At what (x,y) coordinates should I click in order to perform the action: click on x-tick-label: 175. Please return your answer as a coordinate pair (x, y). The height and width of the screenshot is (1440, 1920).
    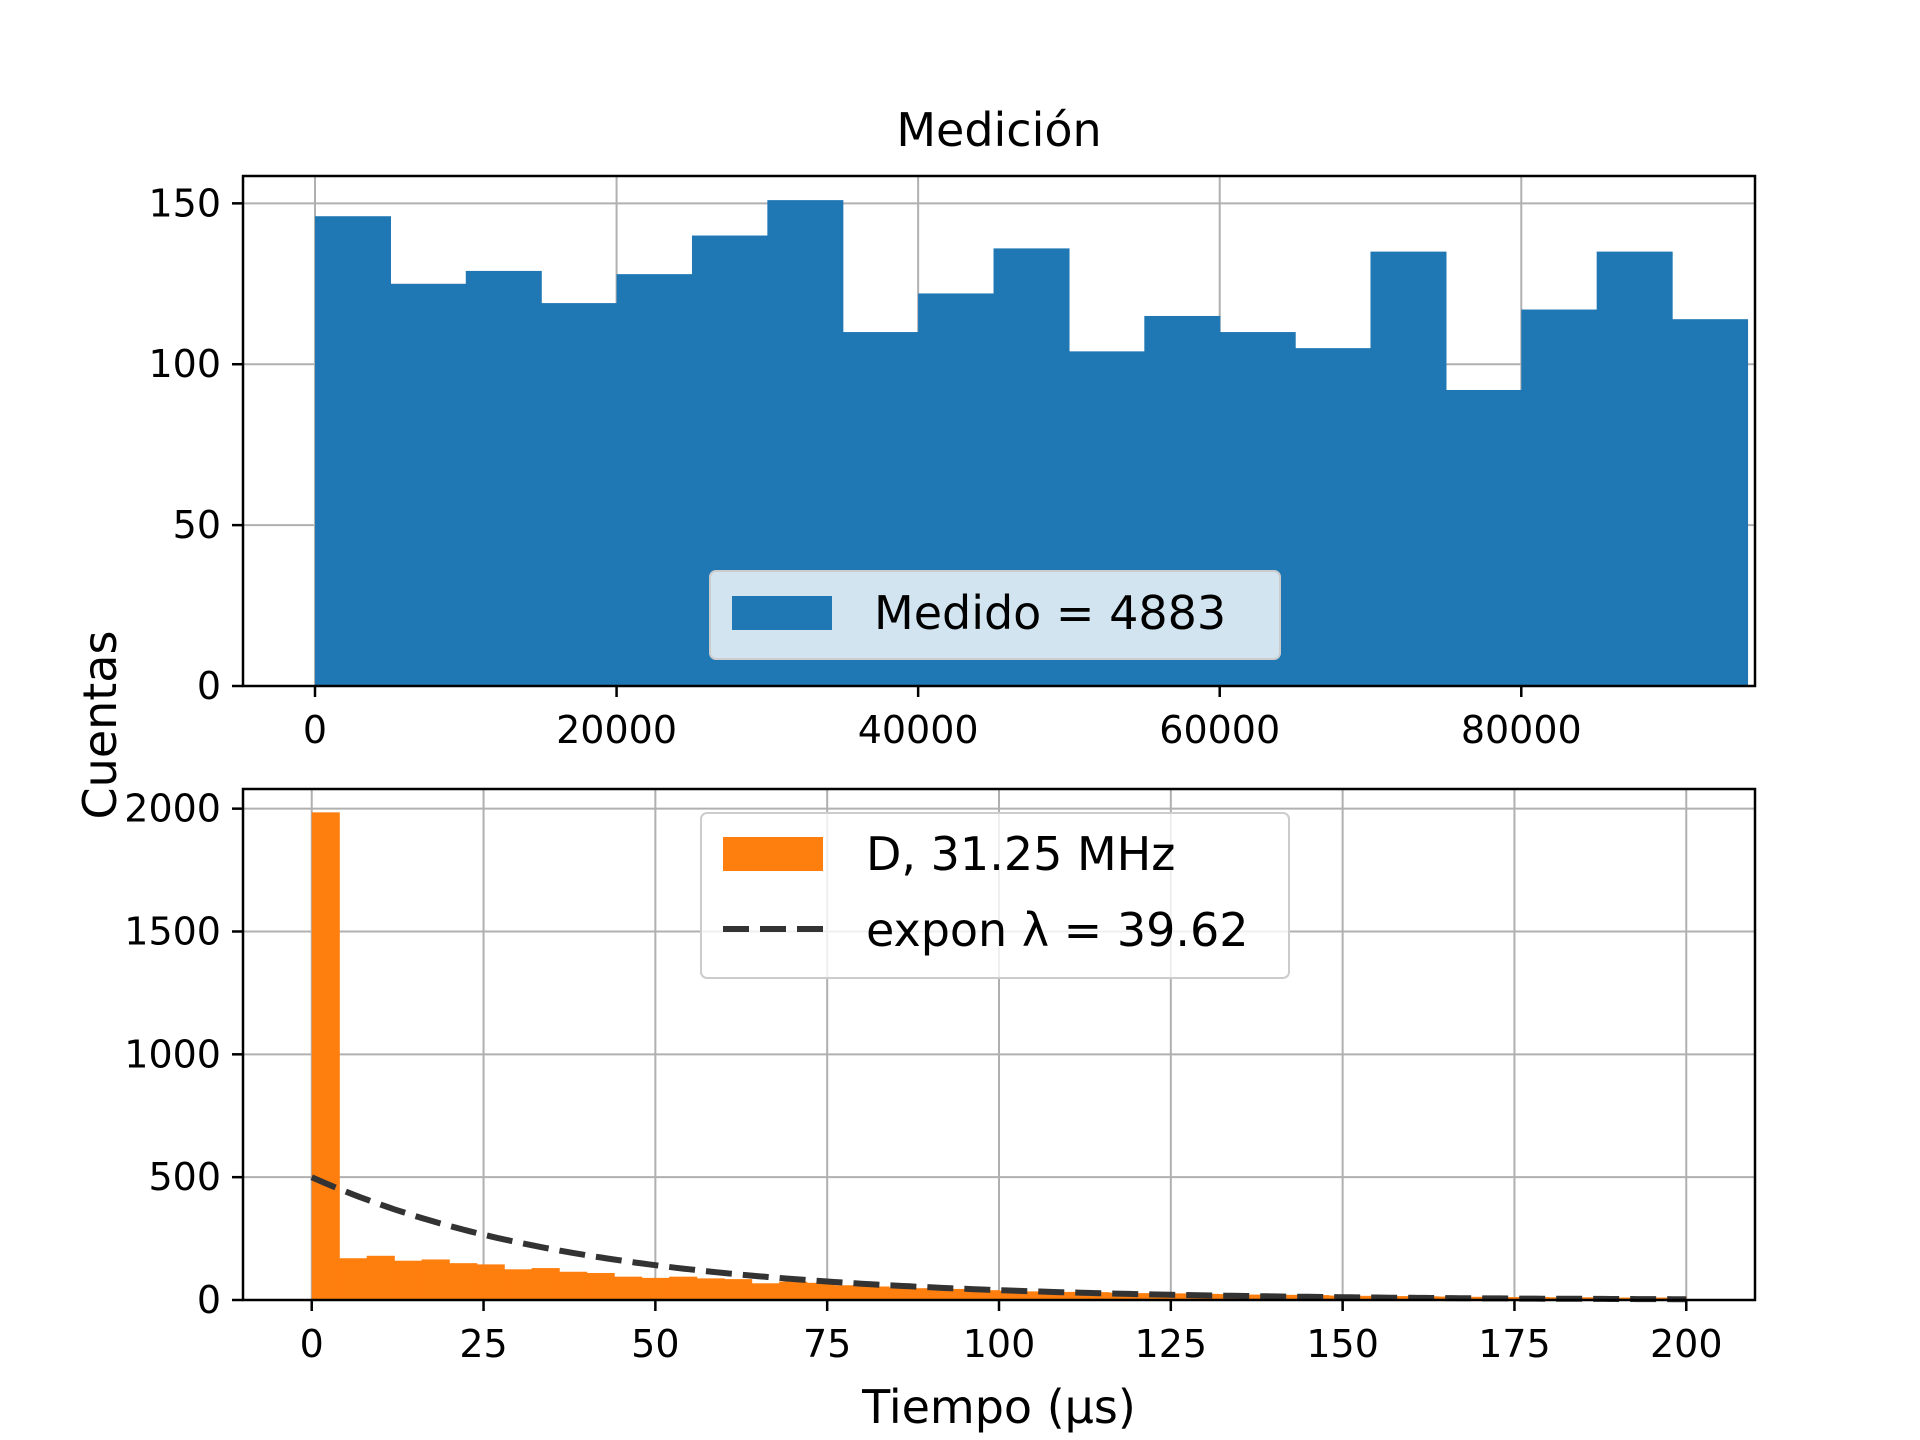
    Looking at the image, I should click on (1514, 1344).